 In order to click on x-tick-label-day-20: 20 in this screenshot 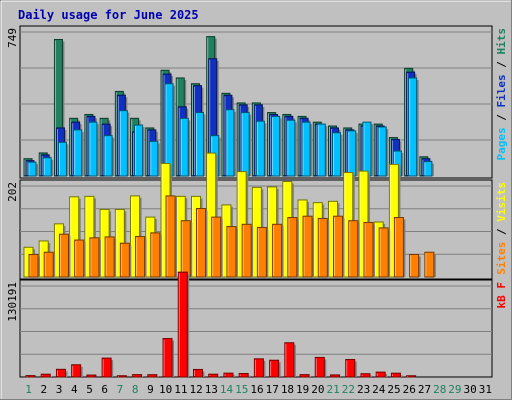, I will do `click(317, 389)`.